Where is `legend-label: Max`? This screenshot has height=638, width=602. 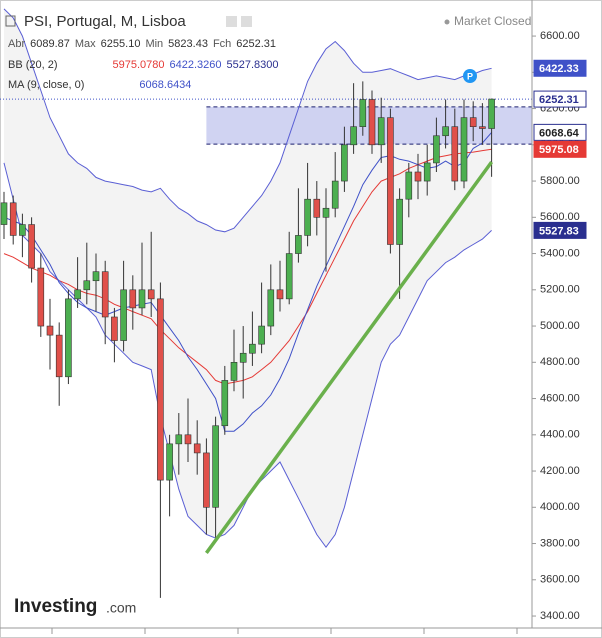 legend-label: Max is located at coordinates (85, 44).